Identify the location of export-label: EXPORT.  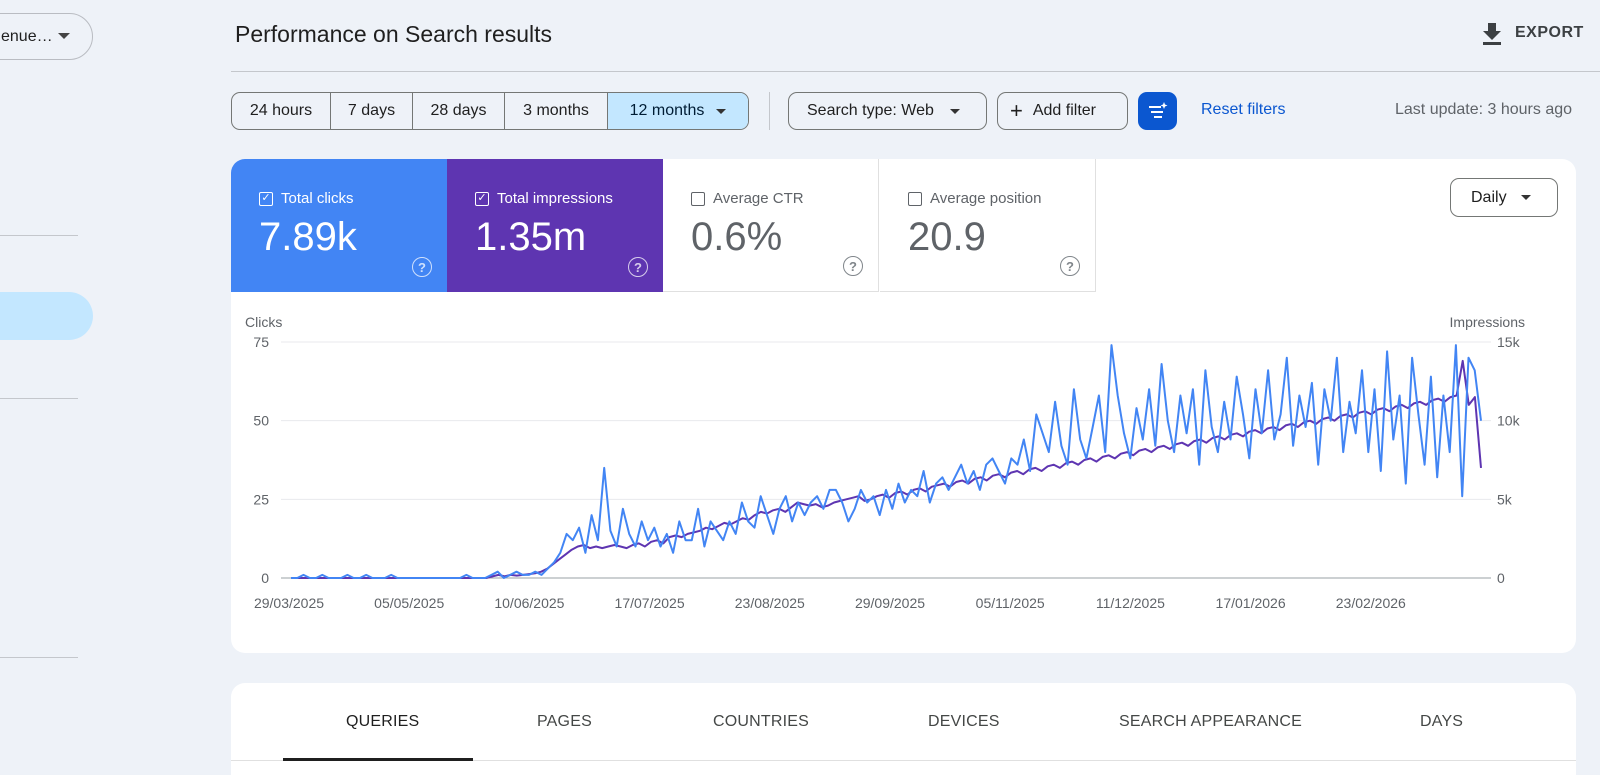
(1549, 32).